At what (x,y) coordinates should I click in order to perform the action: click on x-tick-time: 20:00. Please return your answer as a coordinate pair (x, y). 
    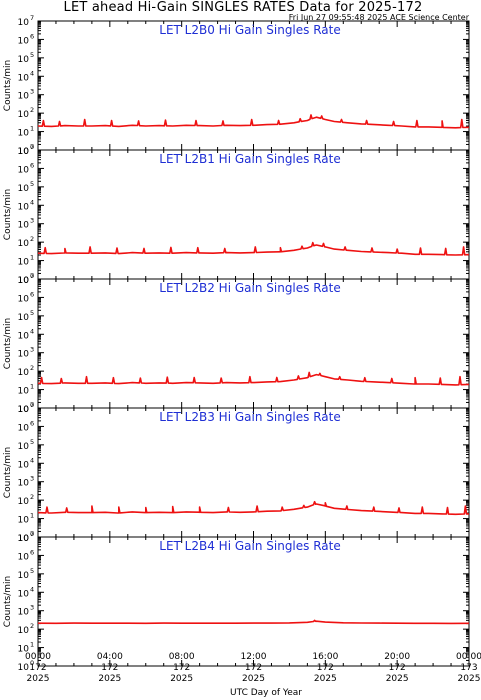
    Looking at the image, I should click on (397, 657).